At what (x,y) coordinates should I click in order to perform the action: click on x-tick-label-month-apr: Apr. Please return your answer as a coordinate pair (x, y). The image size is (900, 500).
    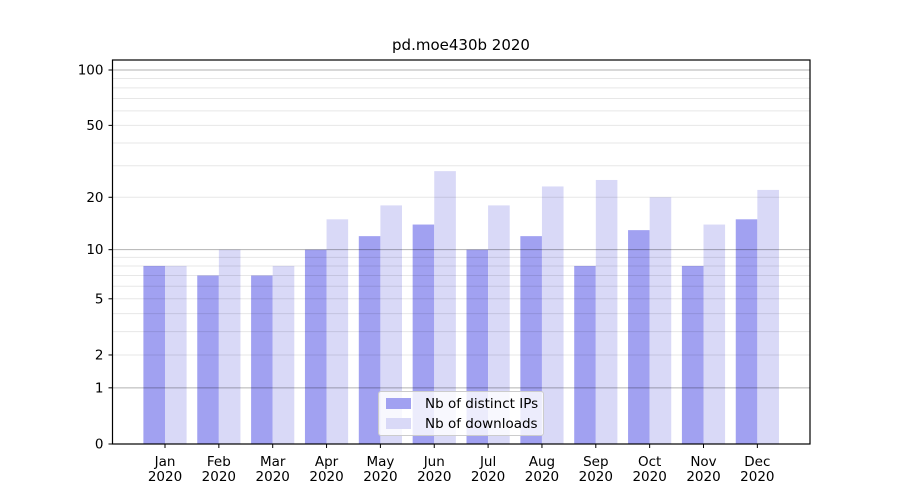
    Looking at the image, I should click on (327, 462).